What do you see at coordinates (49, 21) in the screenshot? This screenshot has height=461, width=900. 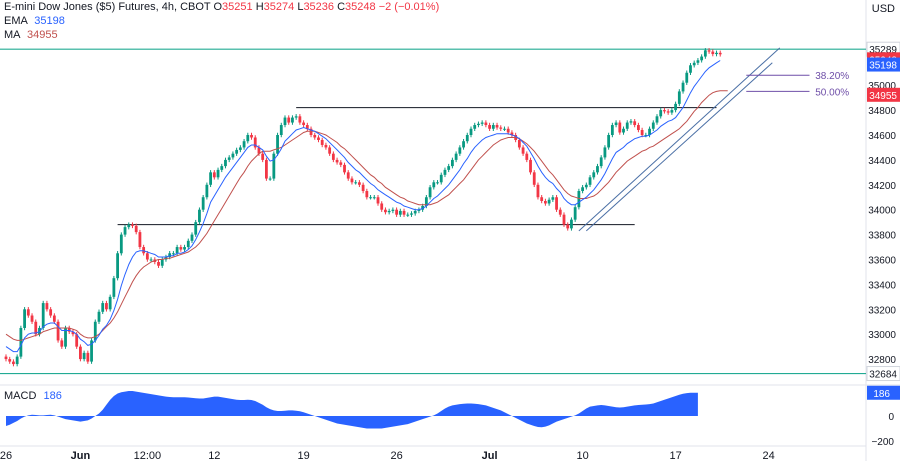 I see `ema-value: 35198` at bounding box center [49, 21].